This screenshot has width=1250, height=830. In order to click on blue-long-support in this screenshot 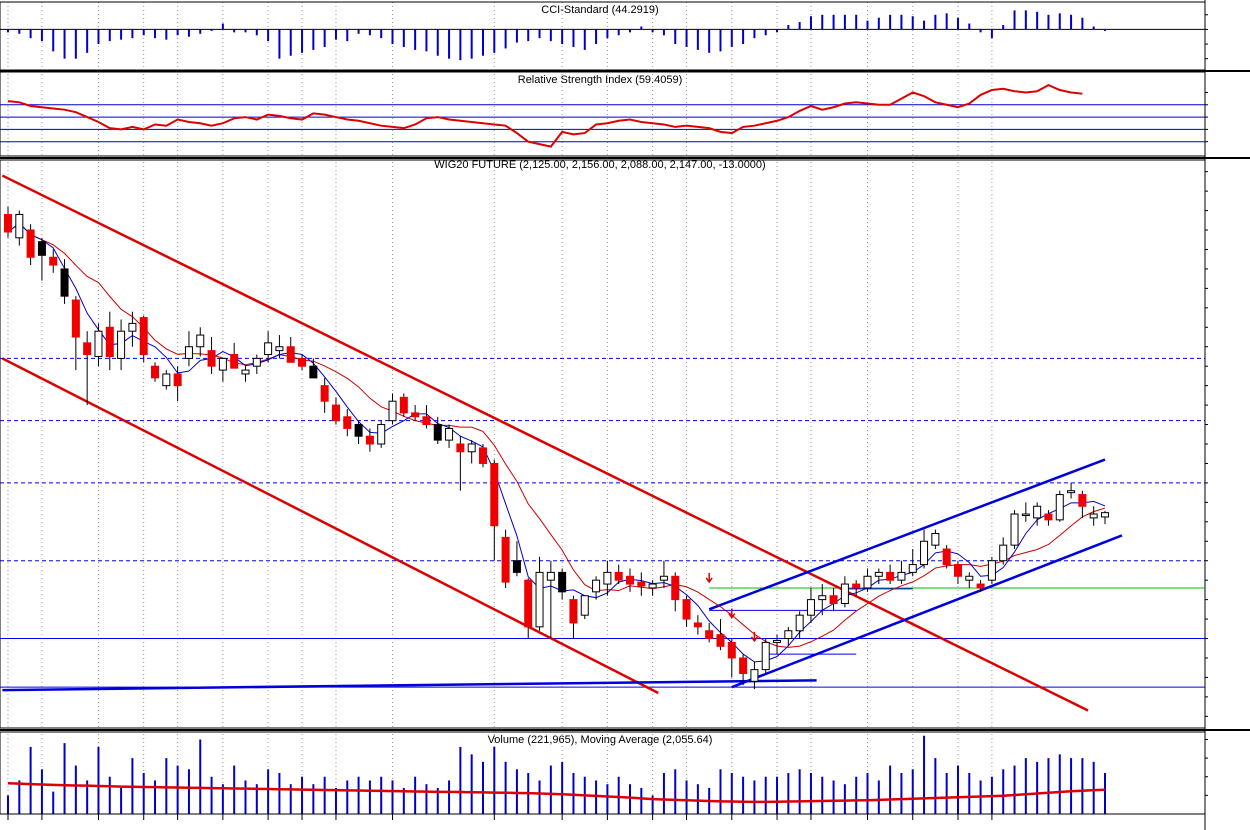, I will do `click(409, 685)`.